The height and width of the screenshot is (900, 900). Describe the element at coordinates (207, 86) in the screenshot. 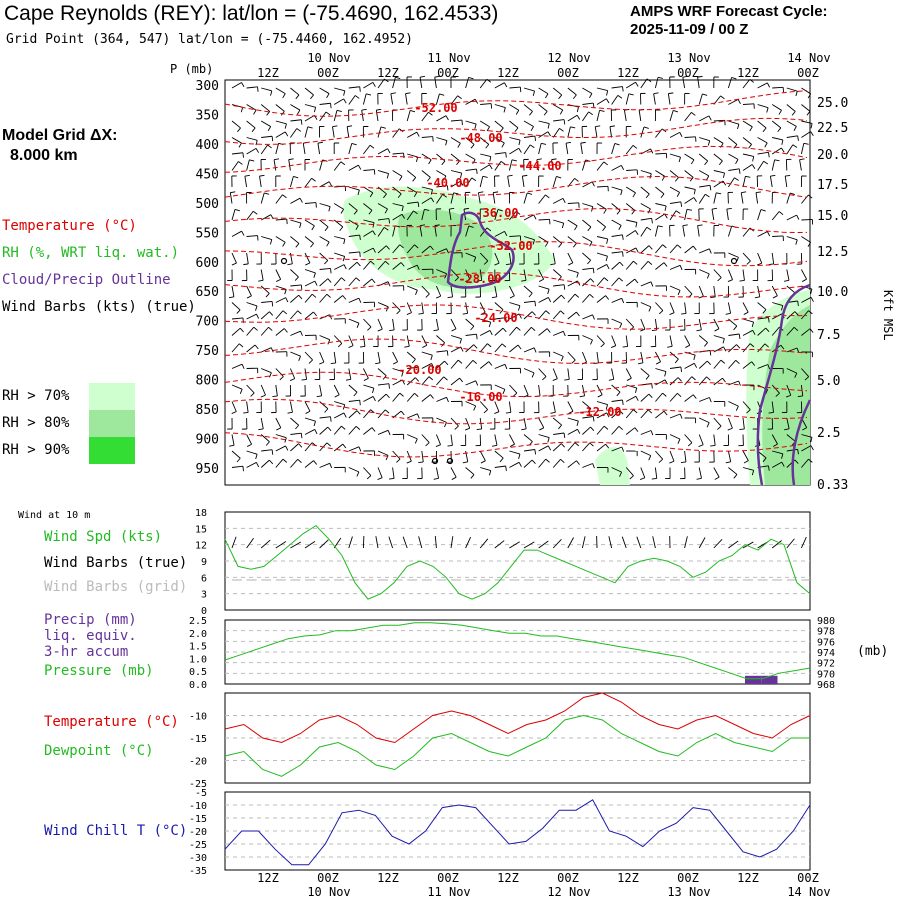

I see `pressure-tick-label: 300` at that location.